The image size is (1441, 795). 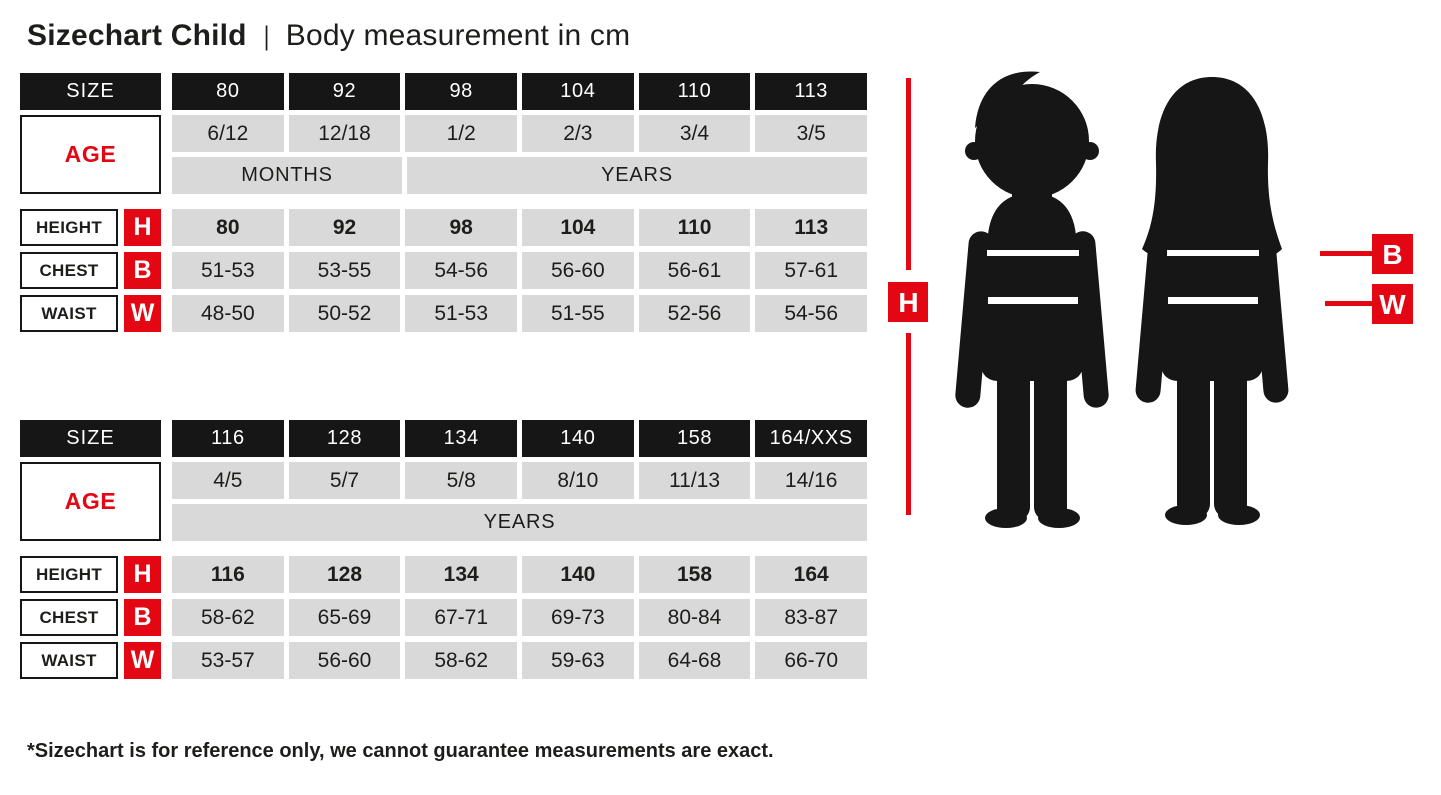 I want to click on size-value-cell: 113, so click(x=811, y=91).